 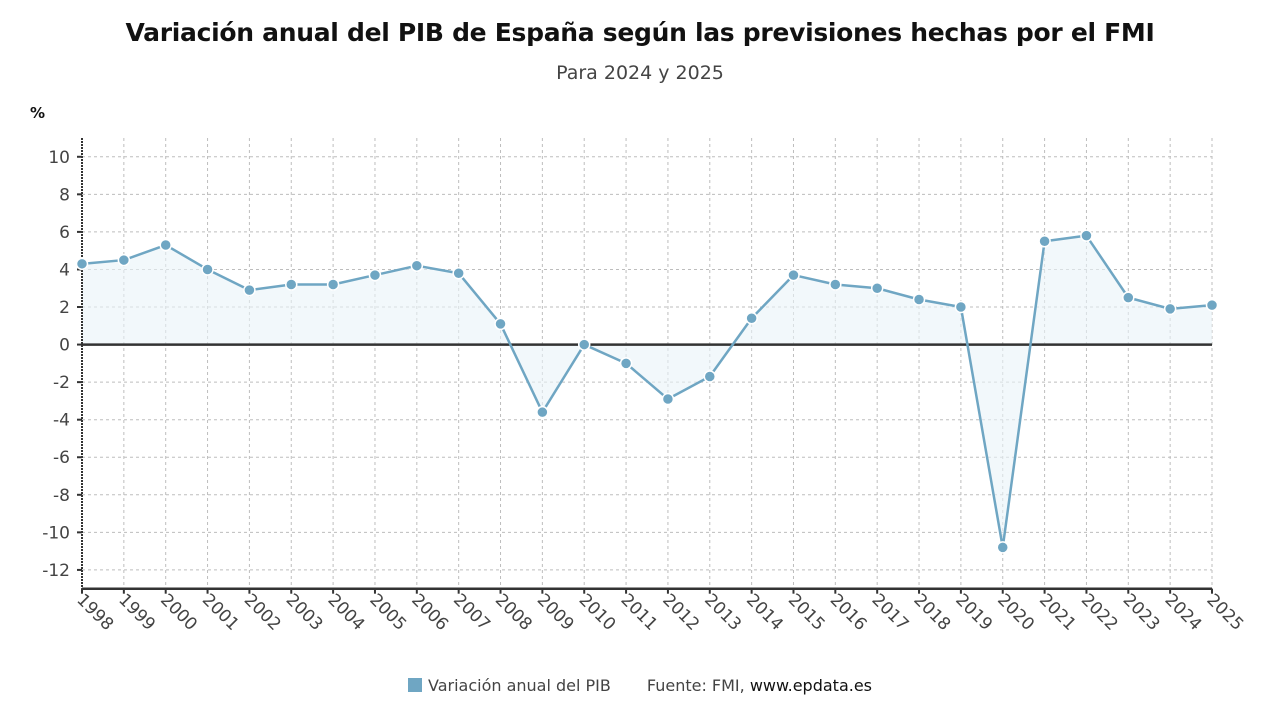 I want to click on x-tick-label: 2013, so click(x=722, y=612).